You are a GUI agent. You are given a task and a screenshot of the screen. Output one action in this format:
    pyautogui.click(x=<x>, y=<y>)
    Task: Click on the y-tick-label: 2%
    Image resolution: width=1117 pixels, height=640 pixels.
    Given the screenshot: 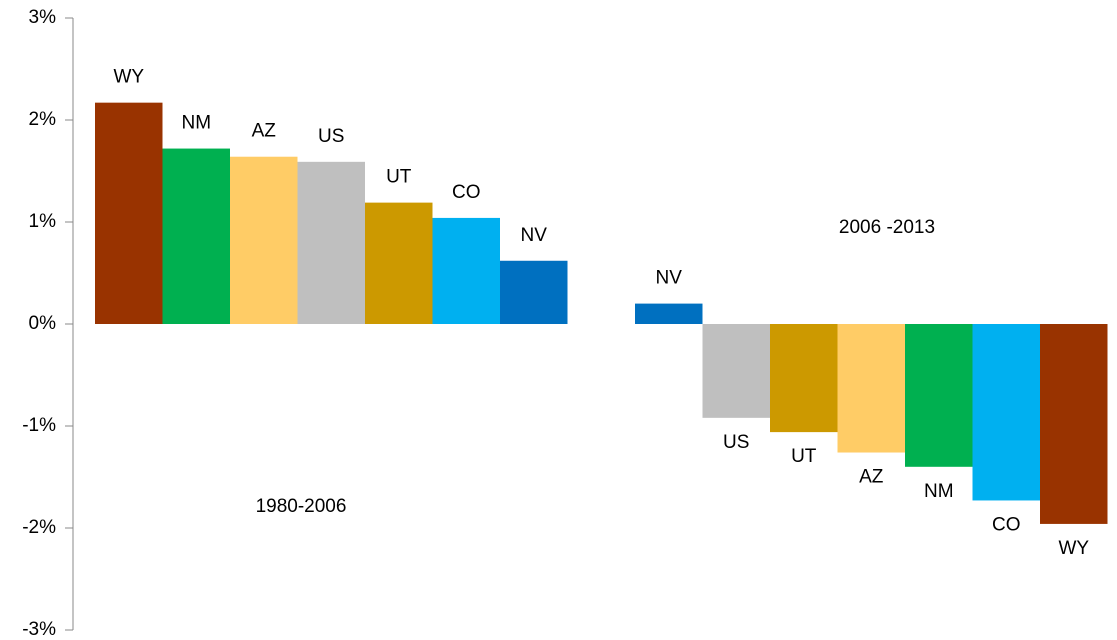 What is the action you would take?
    pyautogui.click(x=43, y=119)
    